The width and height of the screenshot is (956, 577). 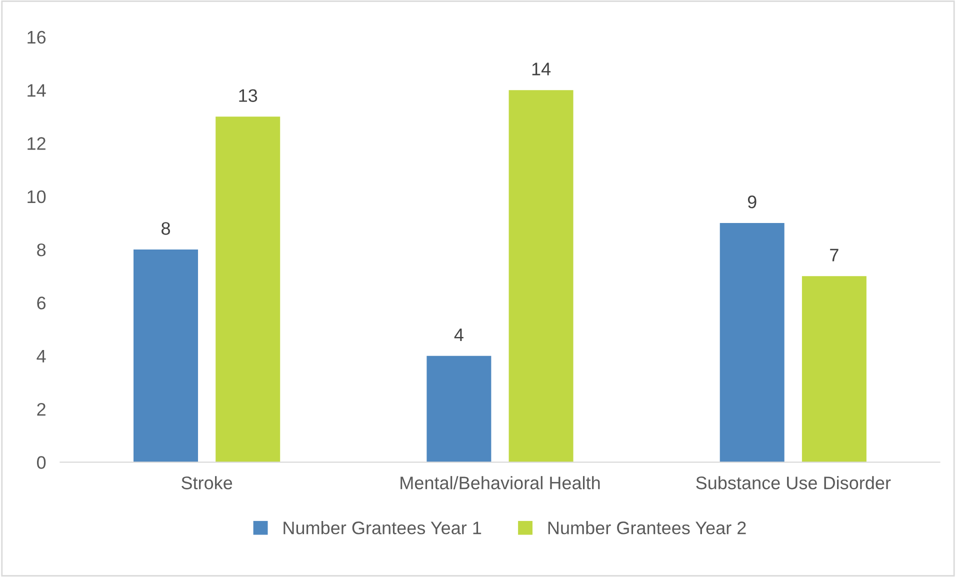 I want to click on y-tick-label: 10, so click(x=37, y=197).